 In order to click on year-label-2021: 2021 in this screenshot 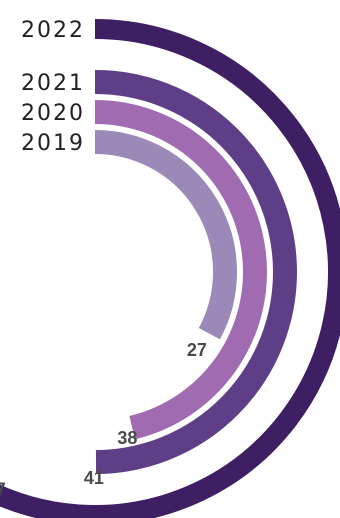, I will do `click(53, 83)`.